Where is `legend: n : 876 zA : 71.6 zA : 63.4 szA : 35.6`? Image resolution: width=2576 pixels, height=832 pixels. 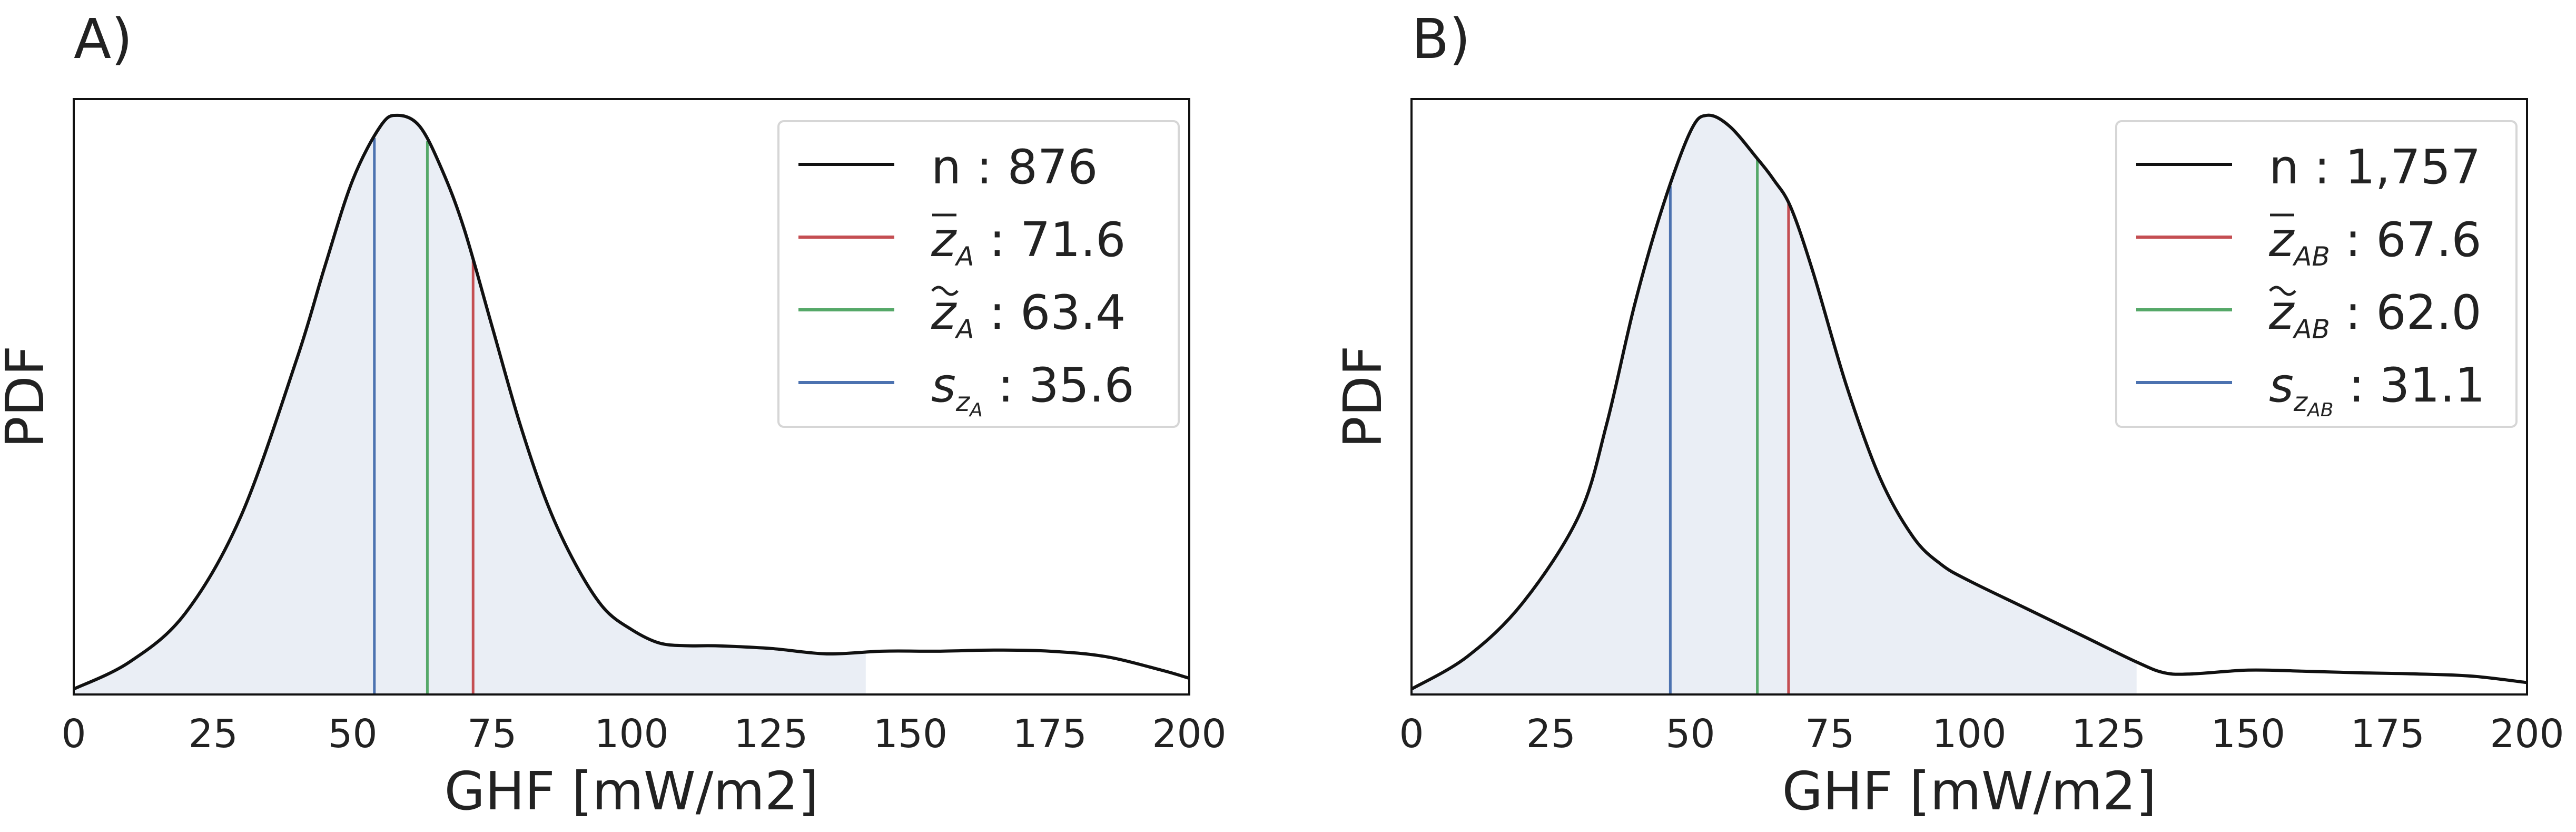 legend: n : 876 zA : 71.6 zA : 63.4 szA : 35.6 is located at coordinates (978, 274).